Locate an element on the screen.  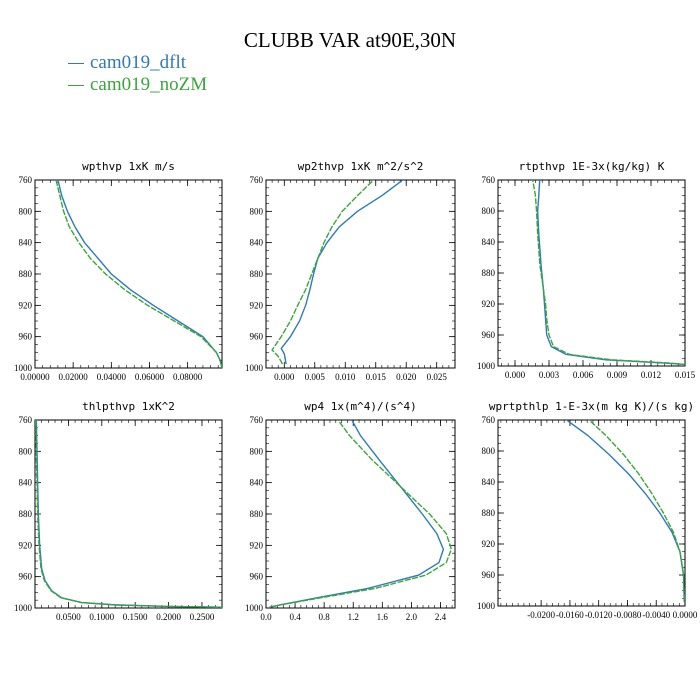
x-tick-label: 0.8 is located at coordinates (325, 617).